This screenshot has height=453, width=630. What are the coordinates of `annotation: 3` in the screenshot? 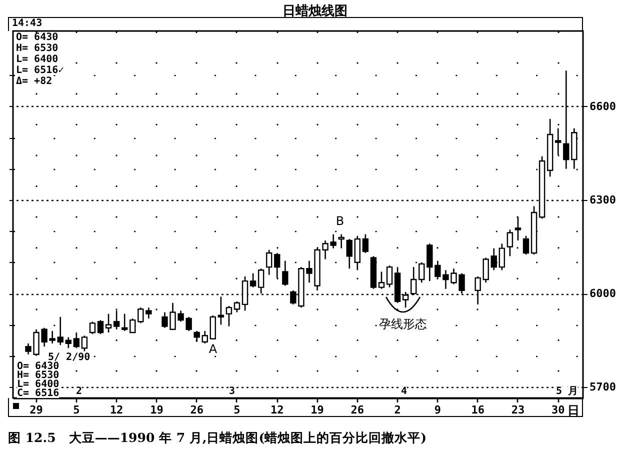 It's located at (232, 391).